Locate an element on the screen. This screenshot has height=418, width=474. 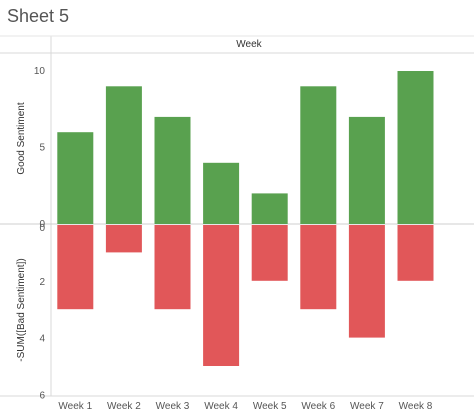
x-tick-label: Week 1 is located at coordinates (75, 406).